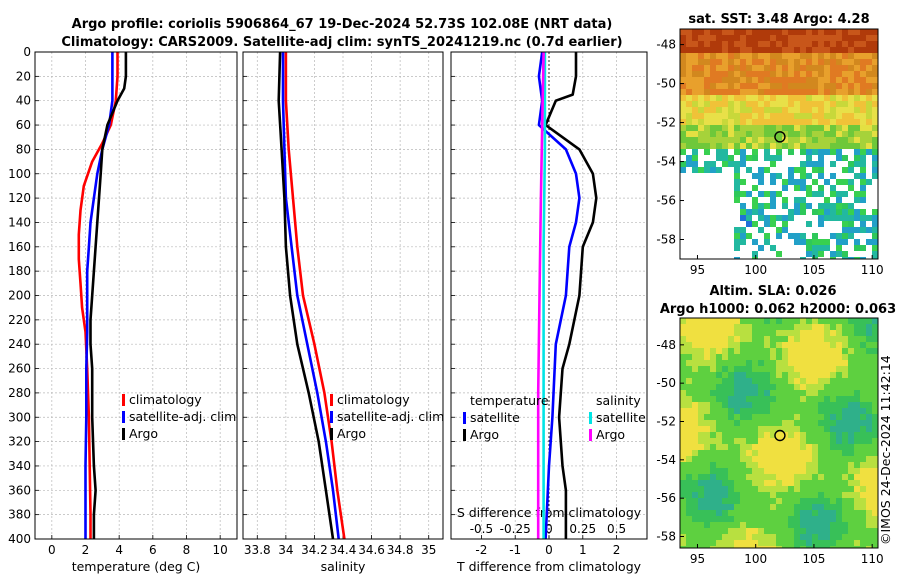 The height and width of the screenshot is (584, 900). I want to click on y-tick-label: -50, so click(666, 84).